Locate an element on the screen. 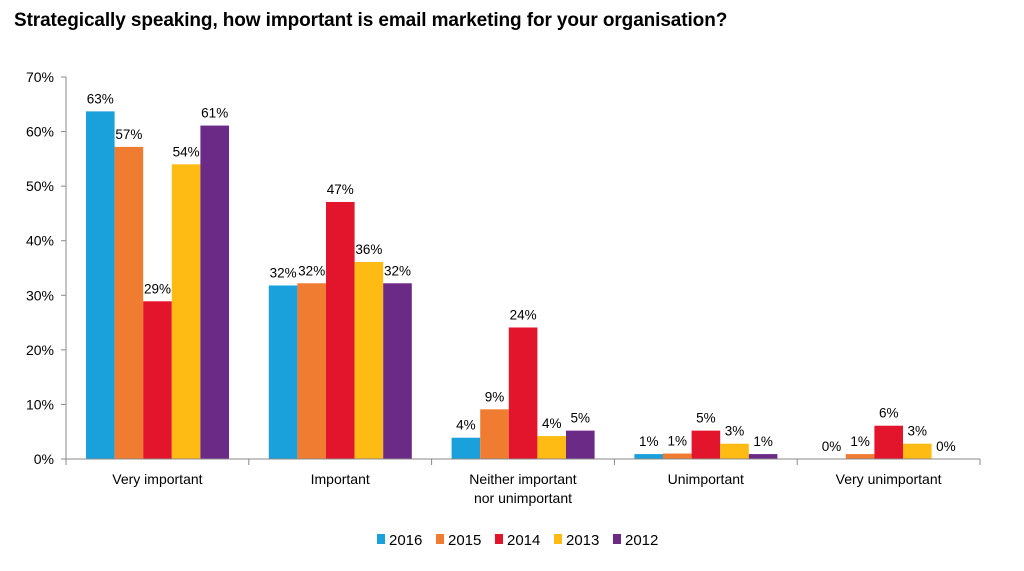  bar-2015-cat2 is located at coordinates (311, 371).